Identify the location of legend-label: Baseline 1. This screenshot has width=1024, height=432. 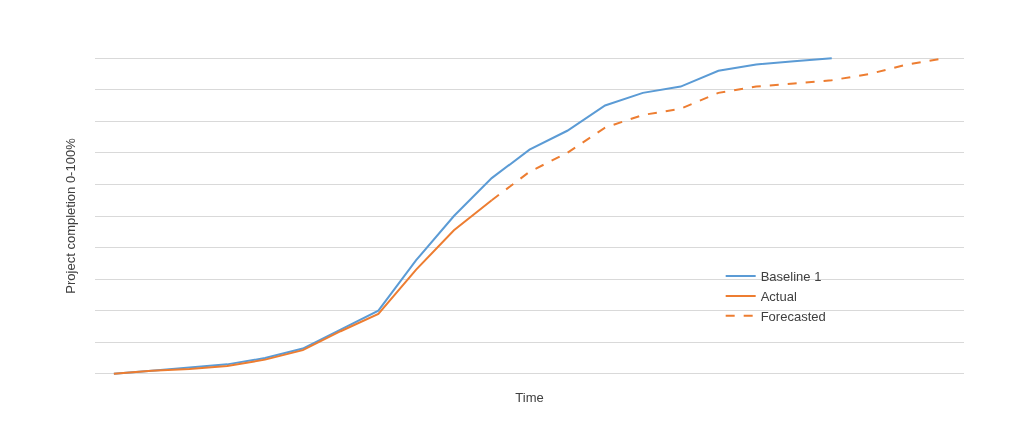
(791, 277).